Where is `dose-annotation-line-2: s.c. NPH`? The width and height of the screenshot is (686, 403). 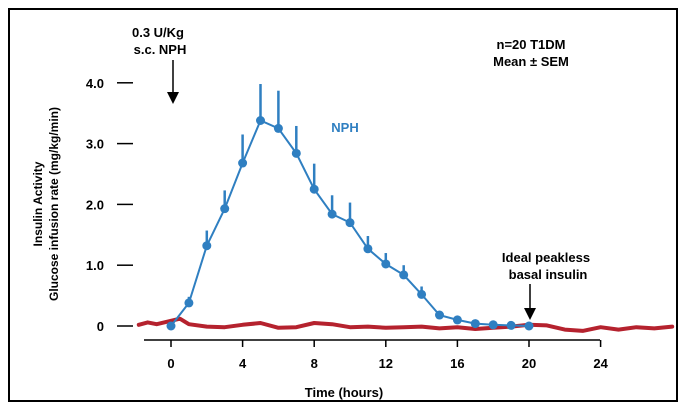 dose-annotation-line-2: s.c. NPH is located at coordinates (160, 49).